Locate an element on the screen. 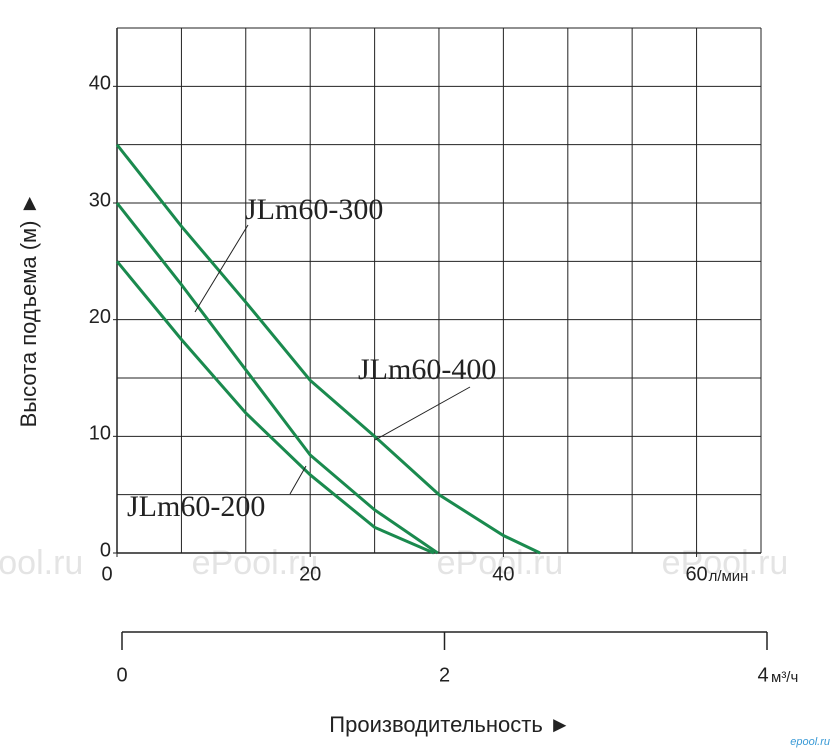 The width and height of the screenshot is (835, 753). curve-label: JLm60-200 is located at coordinates (196, 506).